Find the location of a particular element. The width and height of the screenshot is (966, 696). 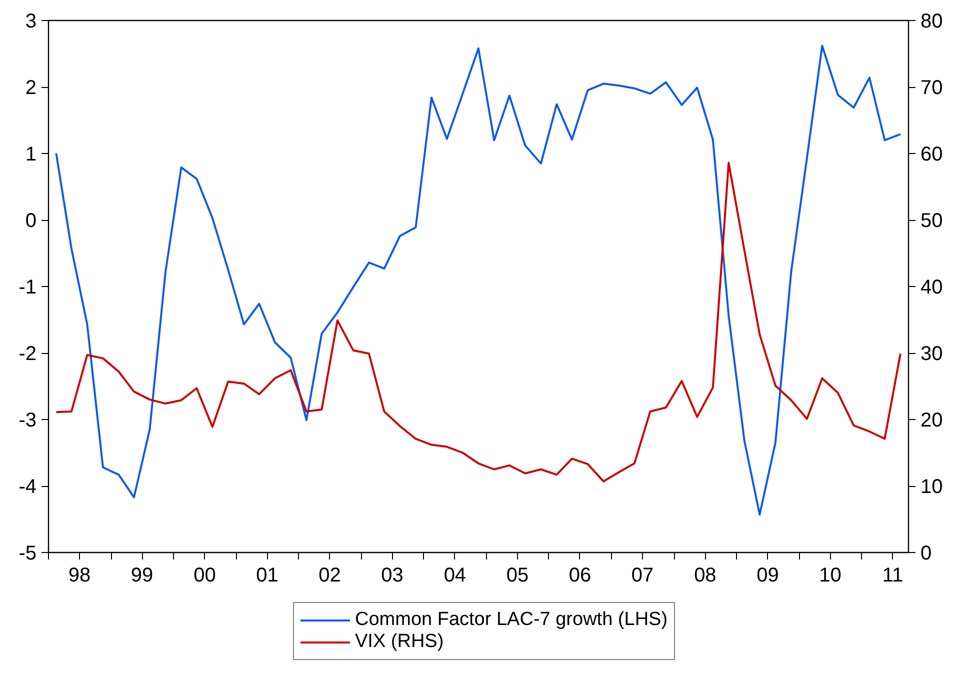

y2-tick-label: 20 is located at coordinates (931, 421).